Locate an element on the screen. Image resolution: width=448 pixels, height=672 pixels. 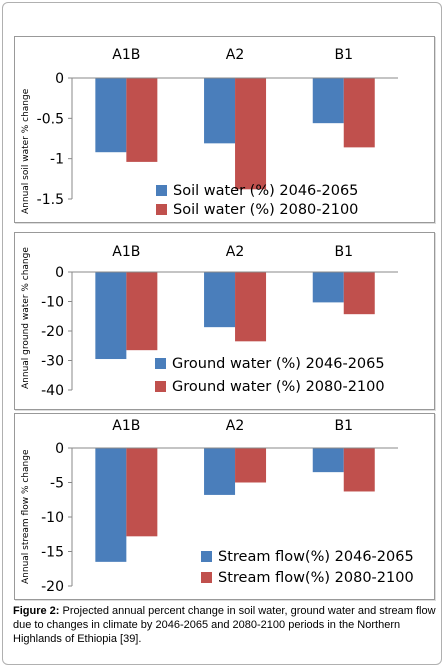
legend-label: Stream flow(%) 2080-2100 is located at coordinates (316, 578).